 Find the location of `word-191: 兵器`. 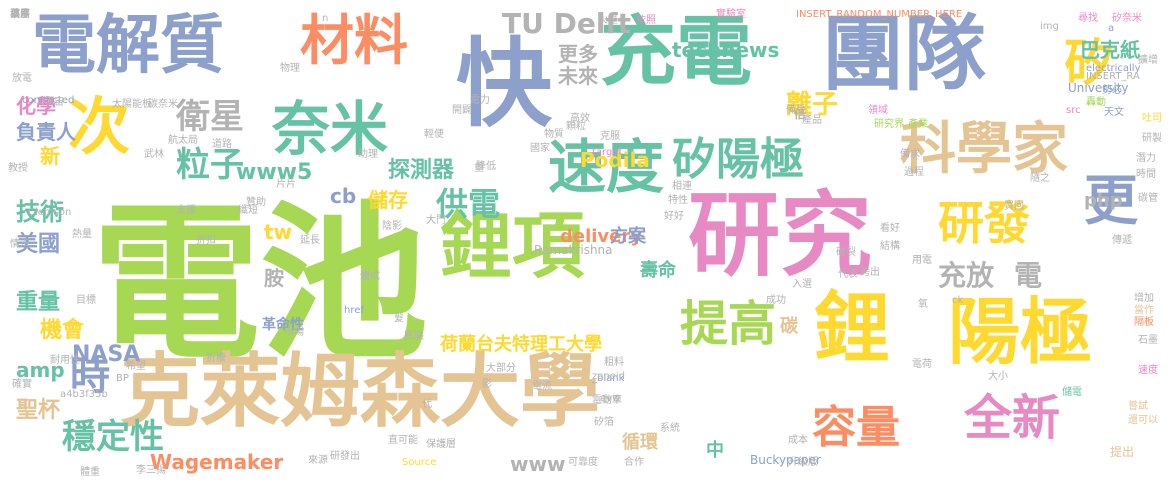

word-191: 兵器 is located at coordinates (20, 14).